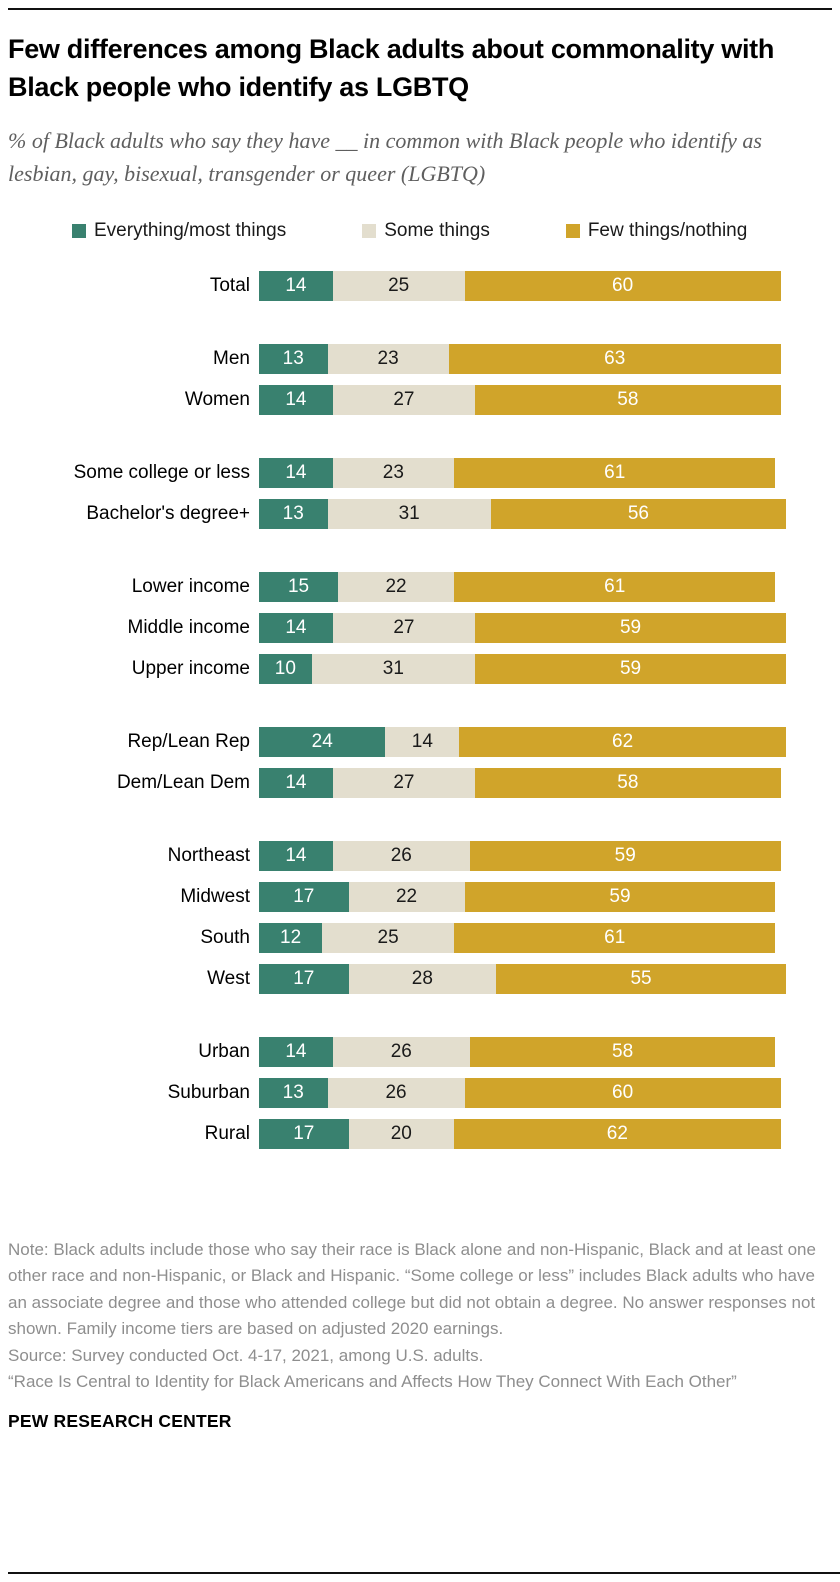 The image size is (840, 1582). I want to click on legend-item: Few things/nothing, so click(656, 230).